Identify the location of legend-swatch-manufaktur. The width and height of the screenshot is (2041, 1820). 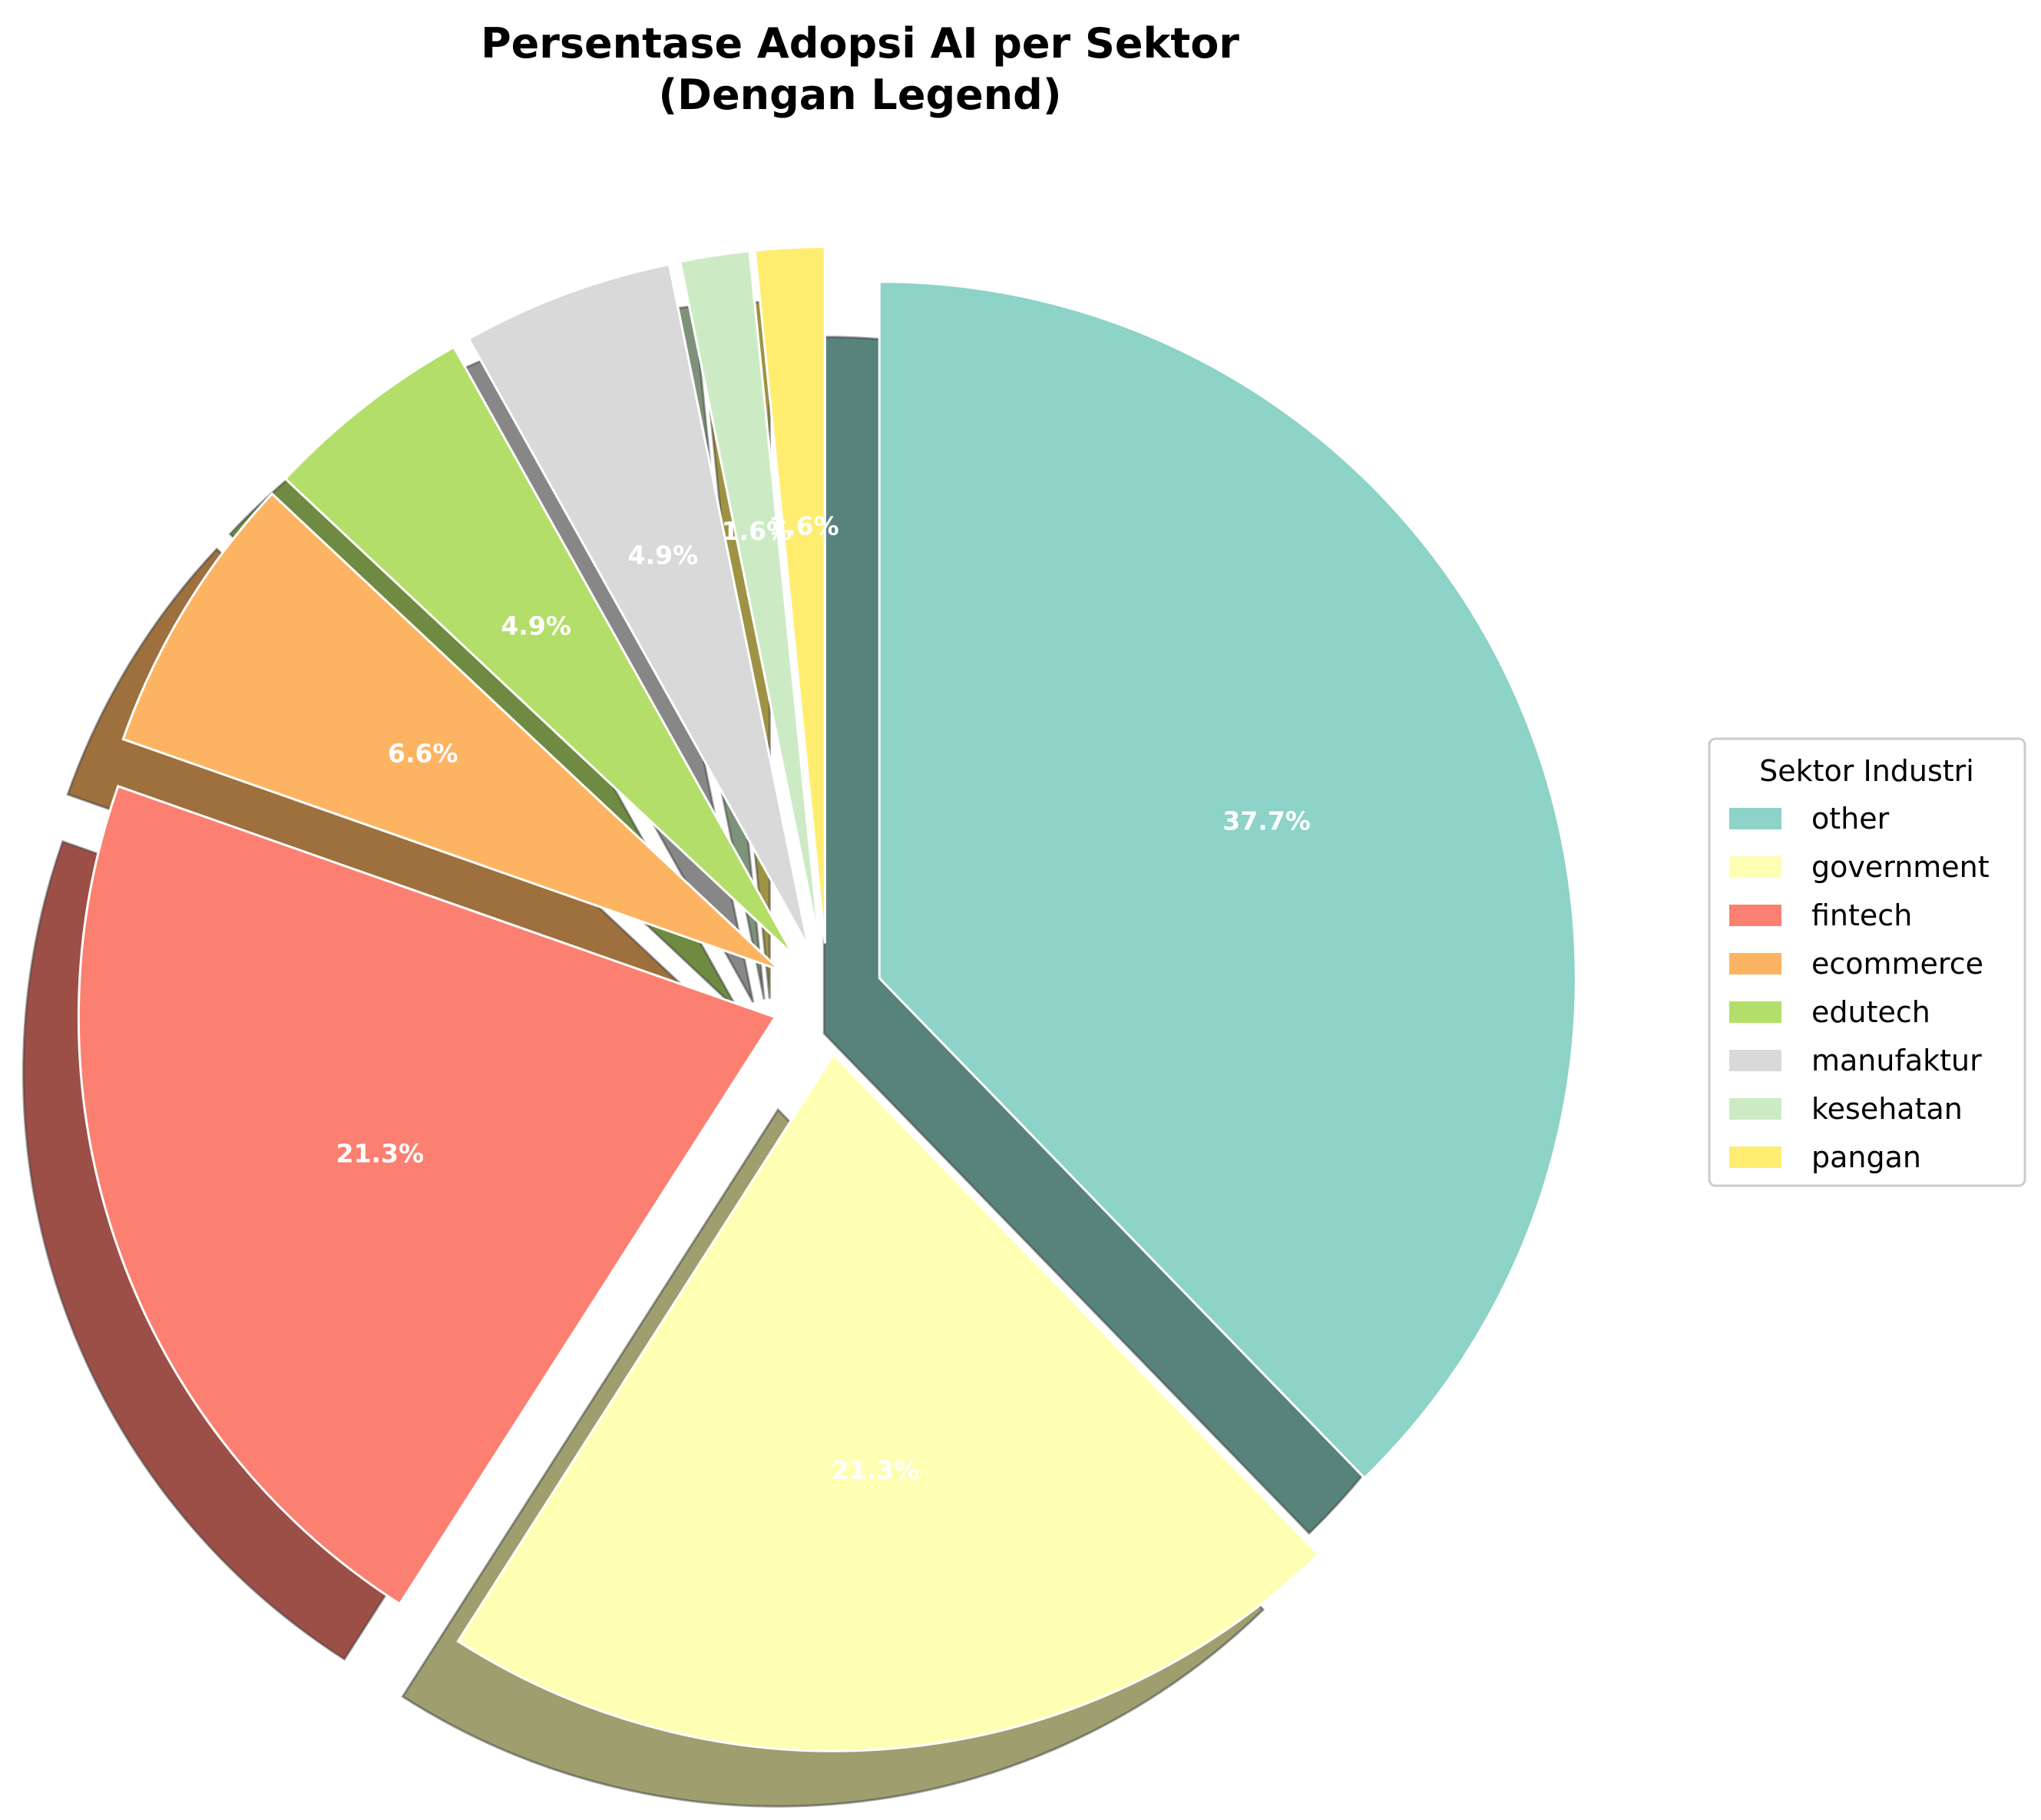
(1755, 1060).